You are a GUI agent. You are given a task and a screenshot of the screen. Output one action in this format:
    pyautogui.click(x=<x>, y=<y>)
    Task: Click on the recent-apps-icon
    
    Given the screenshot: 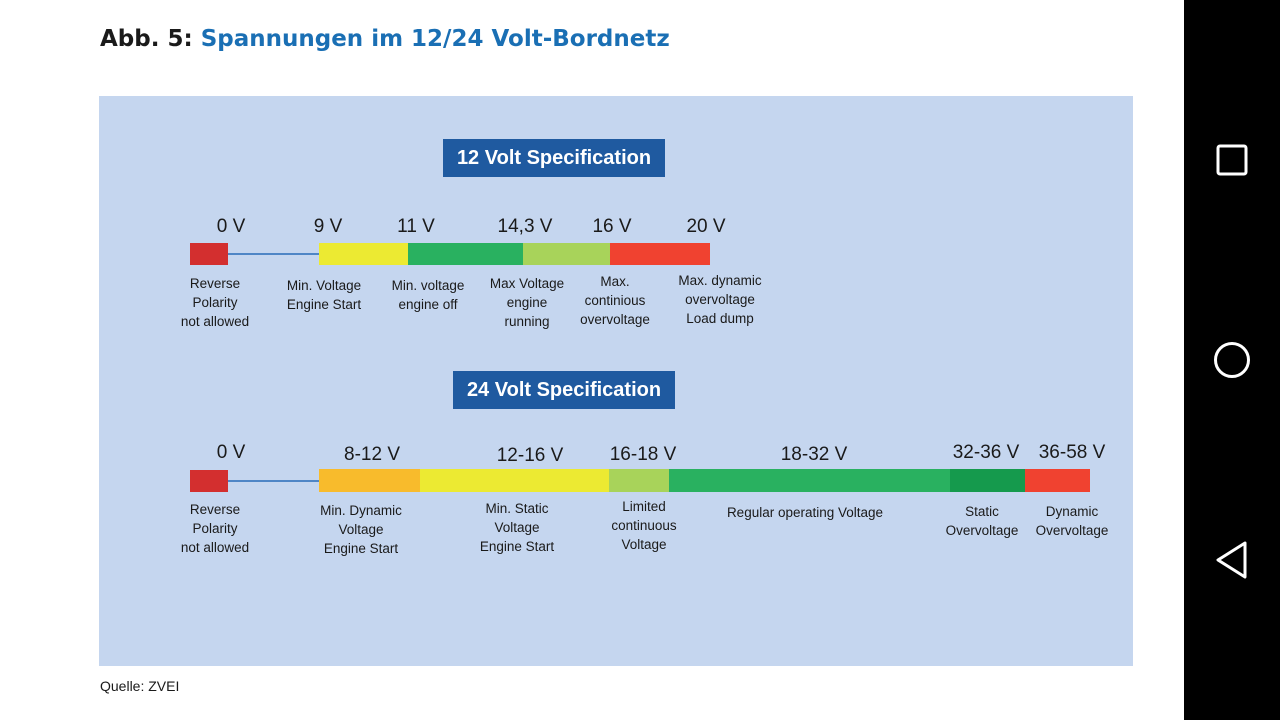 What is the action you would take?
    pyautogui.click(x=1232, y=160)
    